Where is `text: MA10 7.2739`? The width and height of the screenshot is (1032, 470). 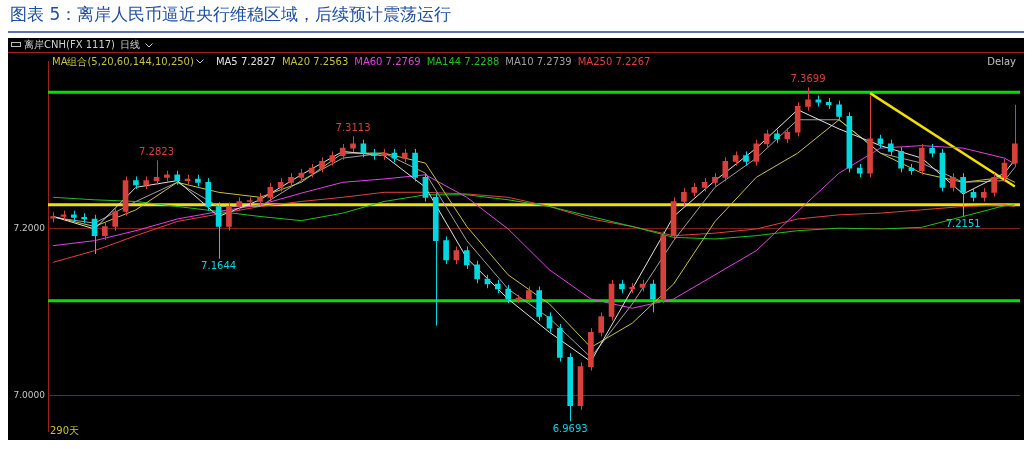 text: MA10 7.2739 is located at coordinates (538, 61).